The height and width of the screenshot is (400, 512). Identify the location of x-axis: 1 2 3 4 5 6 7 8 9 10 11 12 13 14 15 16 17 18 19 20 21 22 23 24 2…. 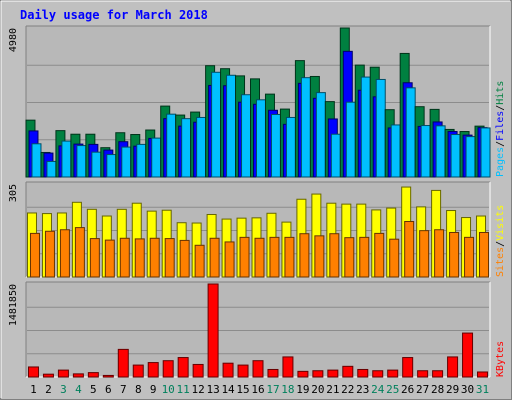
(259, 389).